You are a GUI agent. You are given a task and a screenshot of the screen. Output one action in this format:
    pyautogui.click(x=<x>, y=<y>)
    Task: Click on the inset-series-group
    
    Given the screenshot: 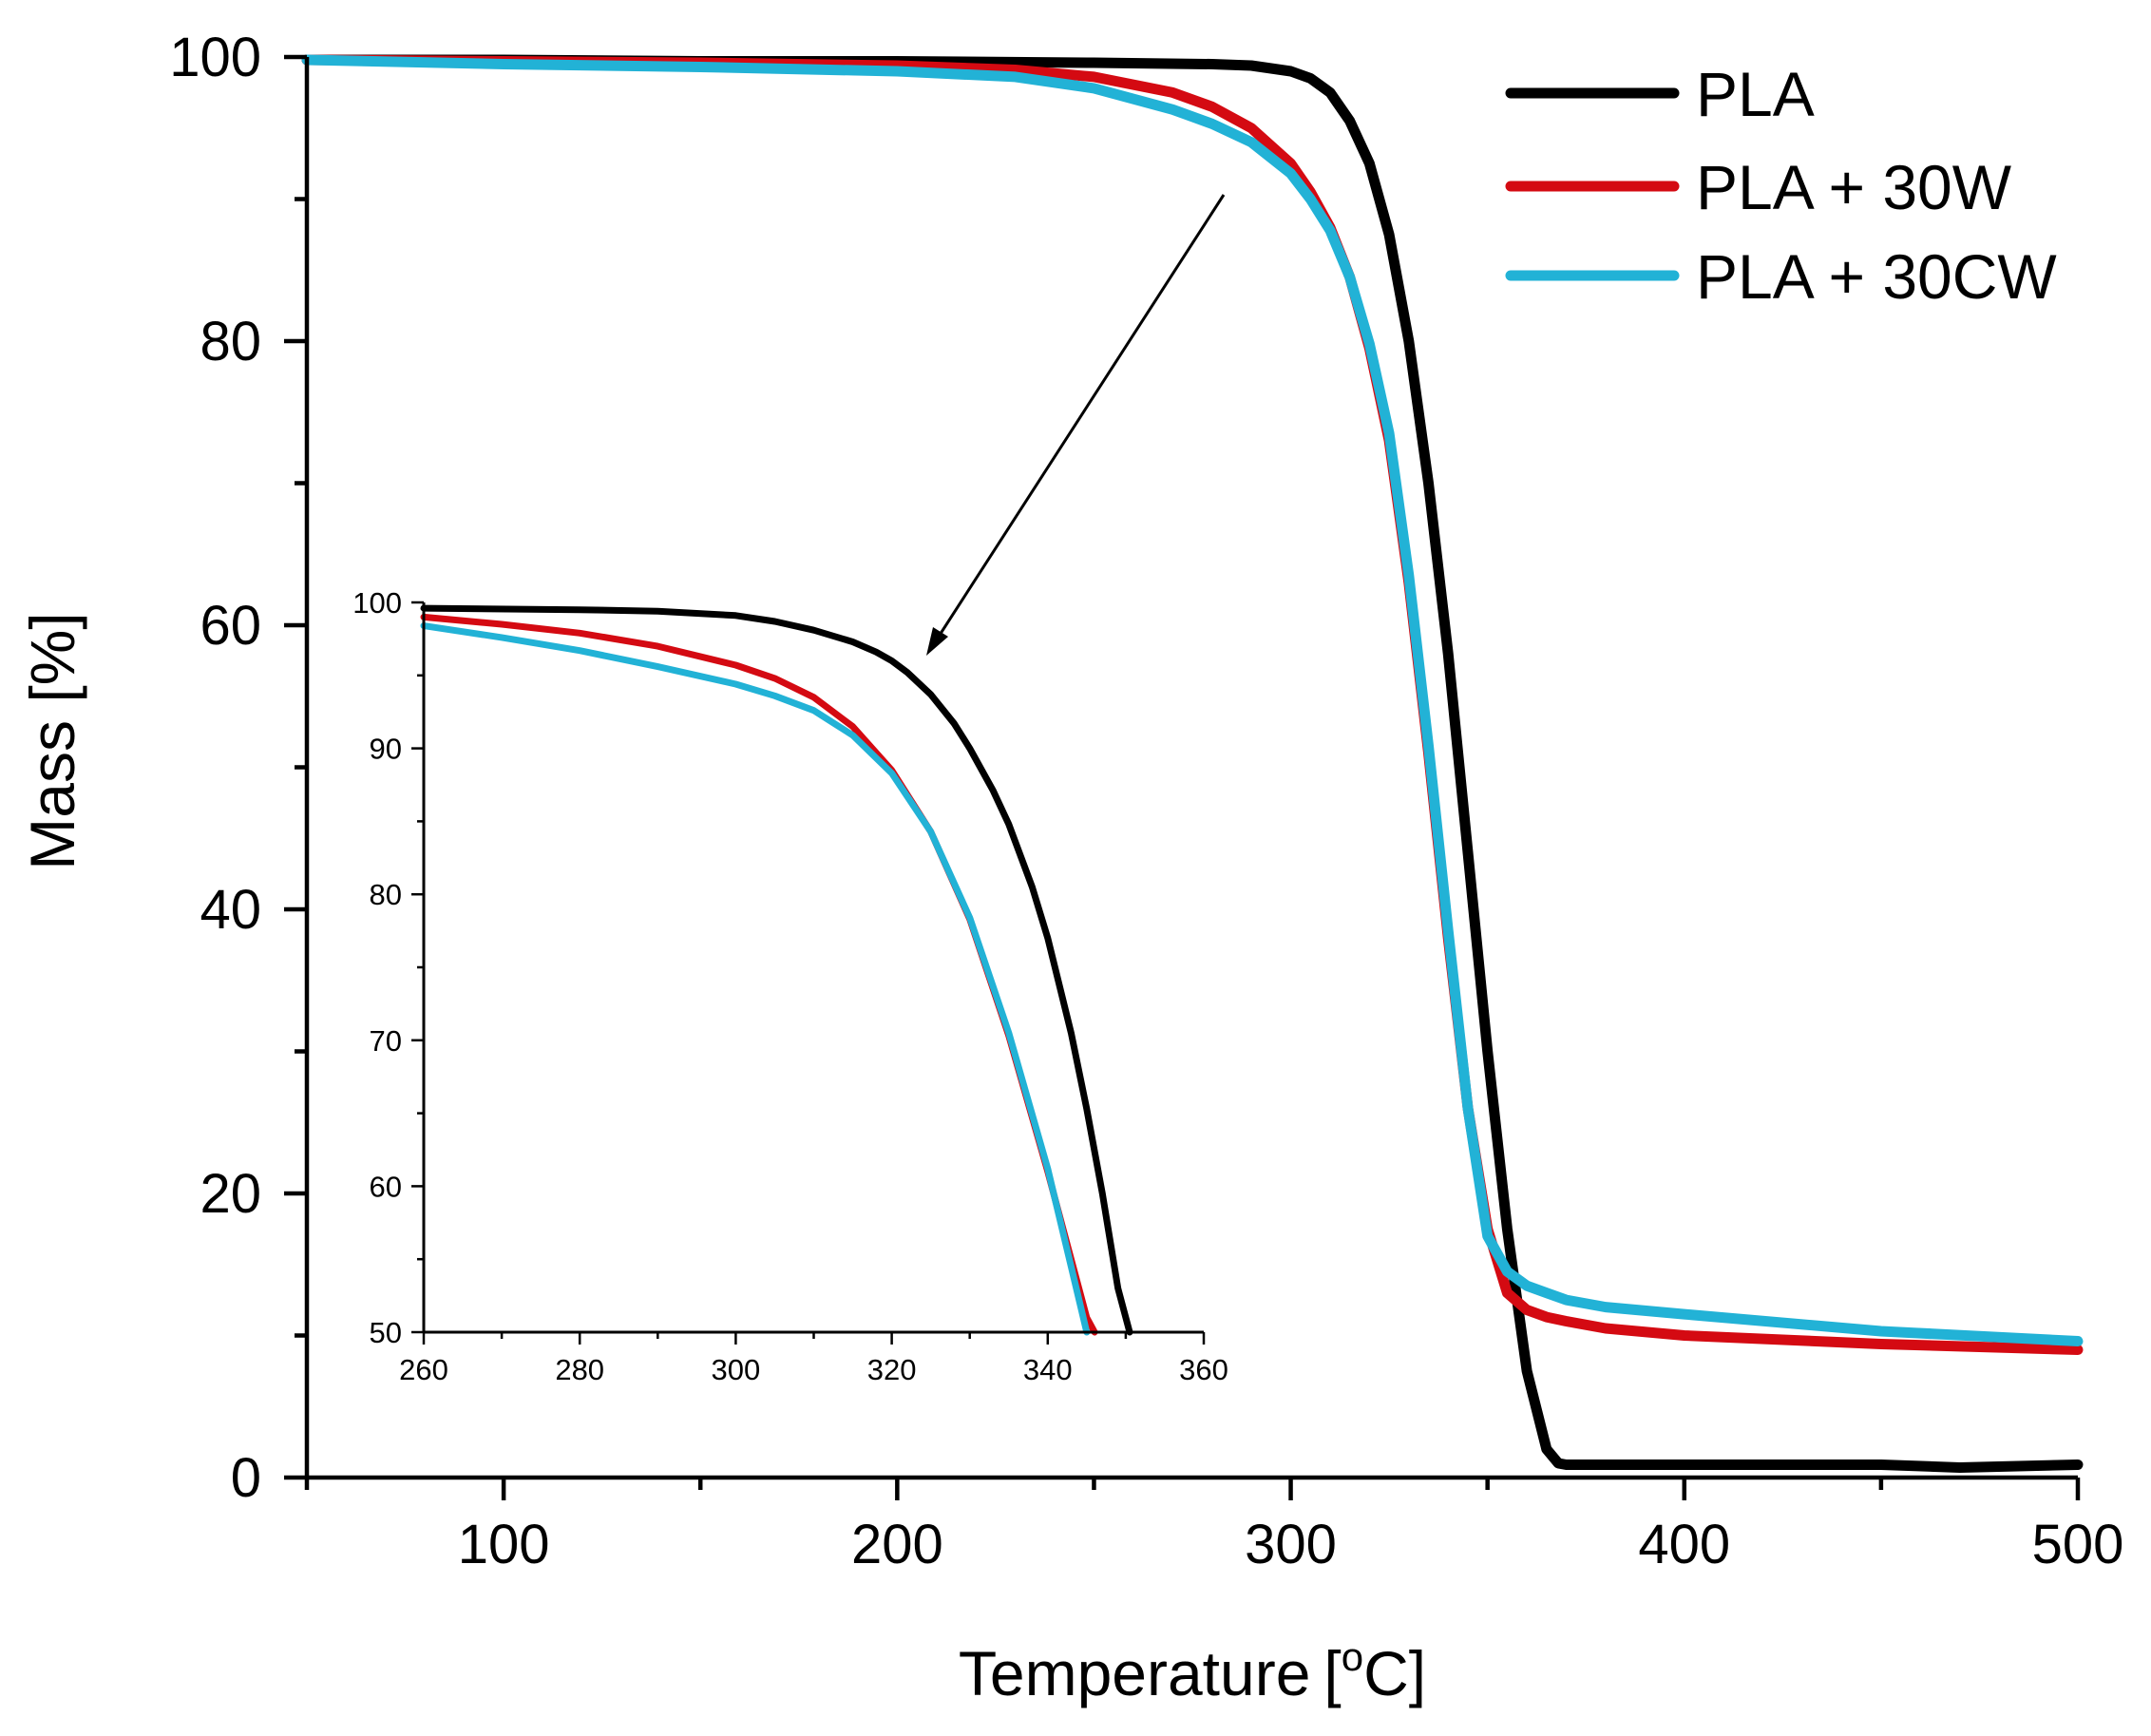 What is the action you would take?
    pyautogui.click(x=776, y=970)
    